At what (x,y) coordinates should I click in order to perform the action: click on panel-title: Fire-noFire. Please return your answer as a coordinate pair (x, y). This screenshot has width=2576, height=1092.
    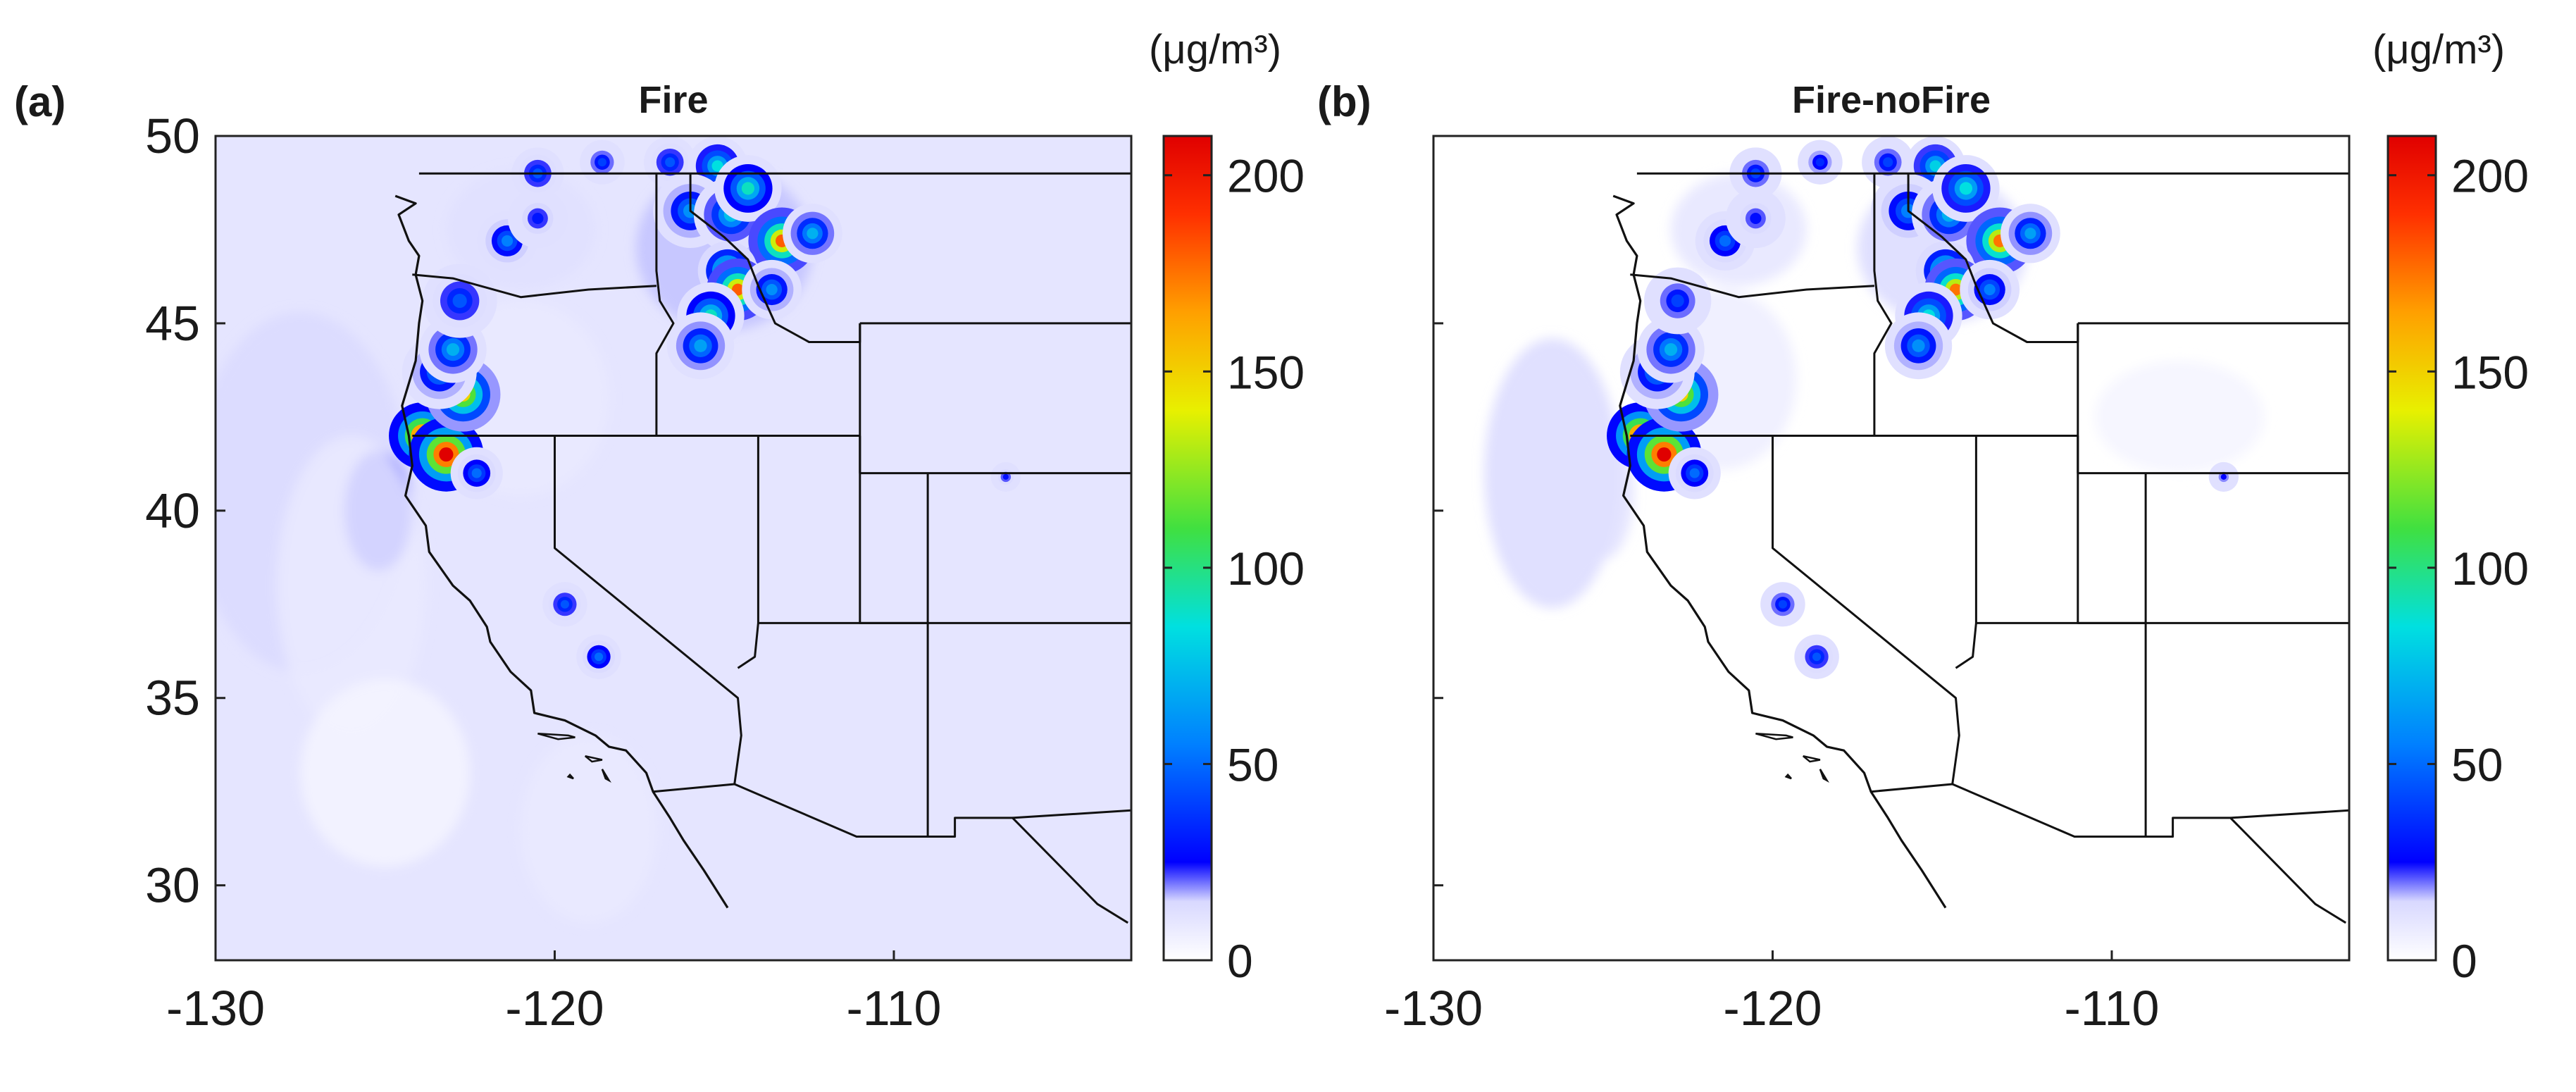
    Looking at the image, I should click on (1891, 100).